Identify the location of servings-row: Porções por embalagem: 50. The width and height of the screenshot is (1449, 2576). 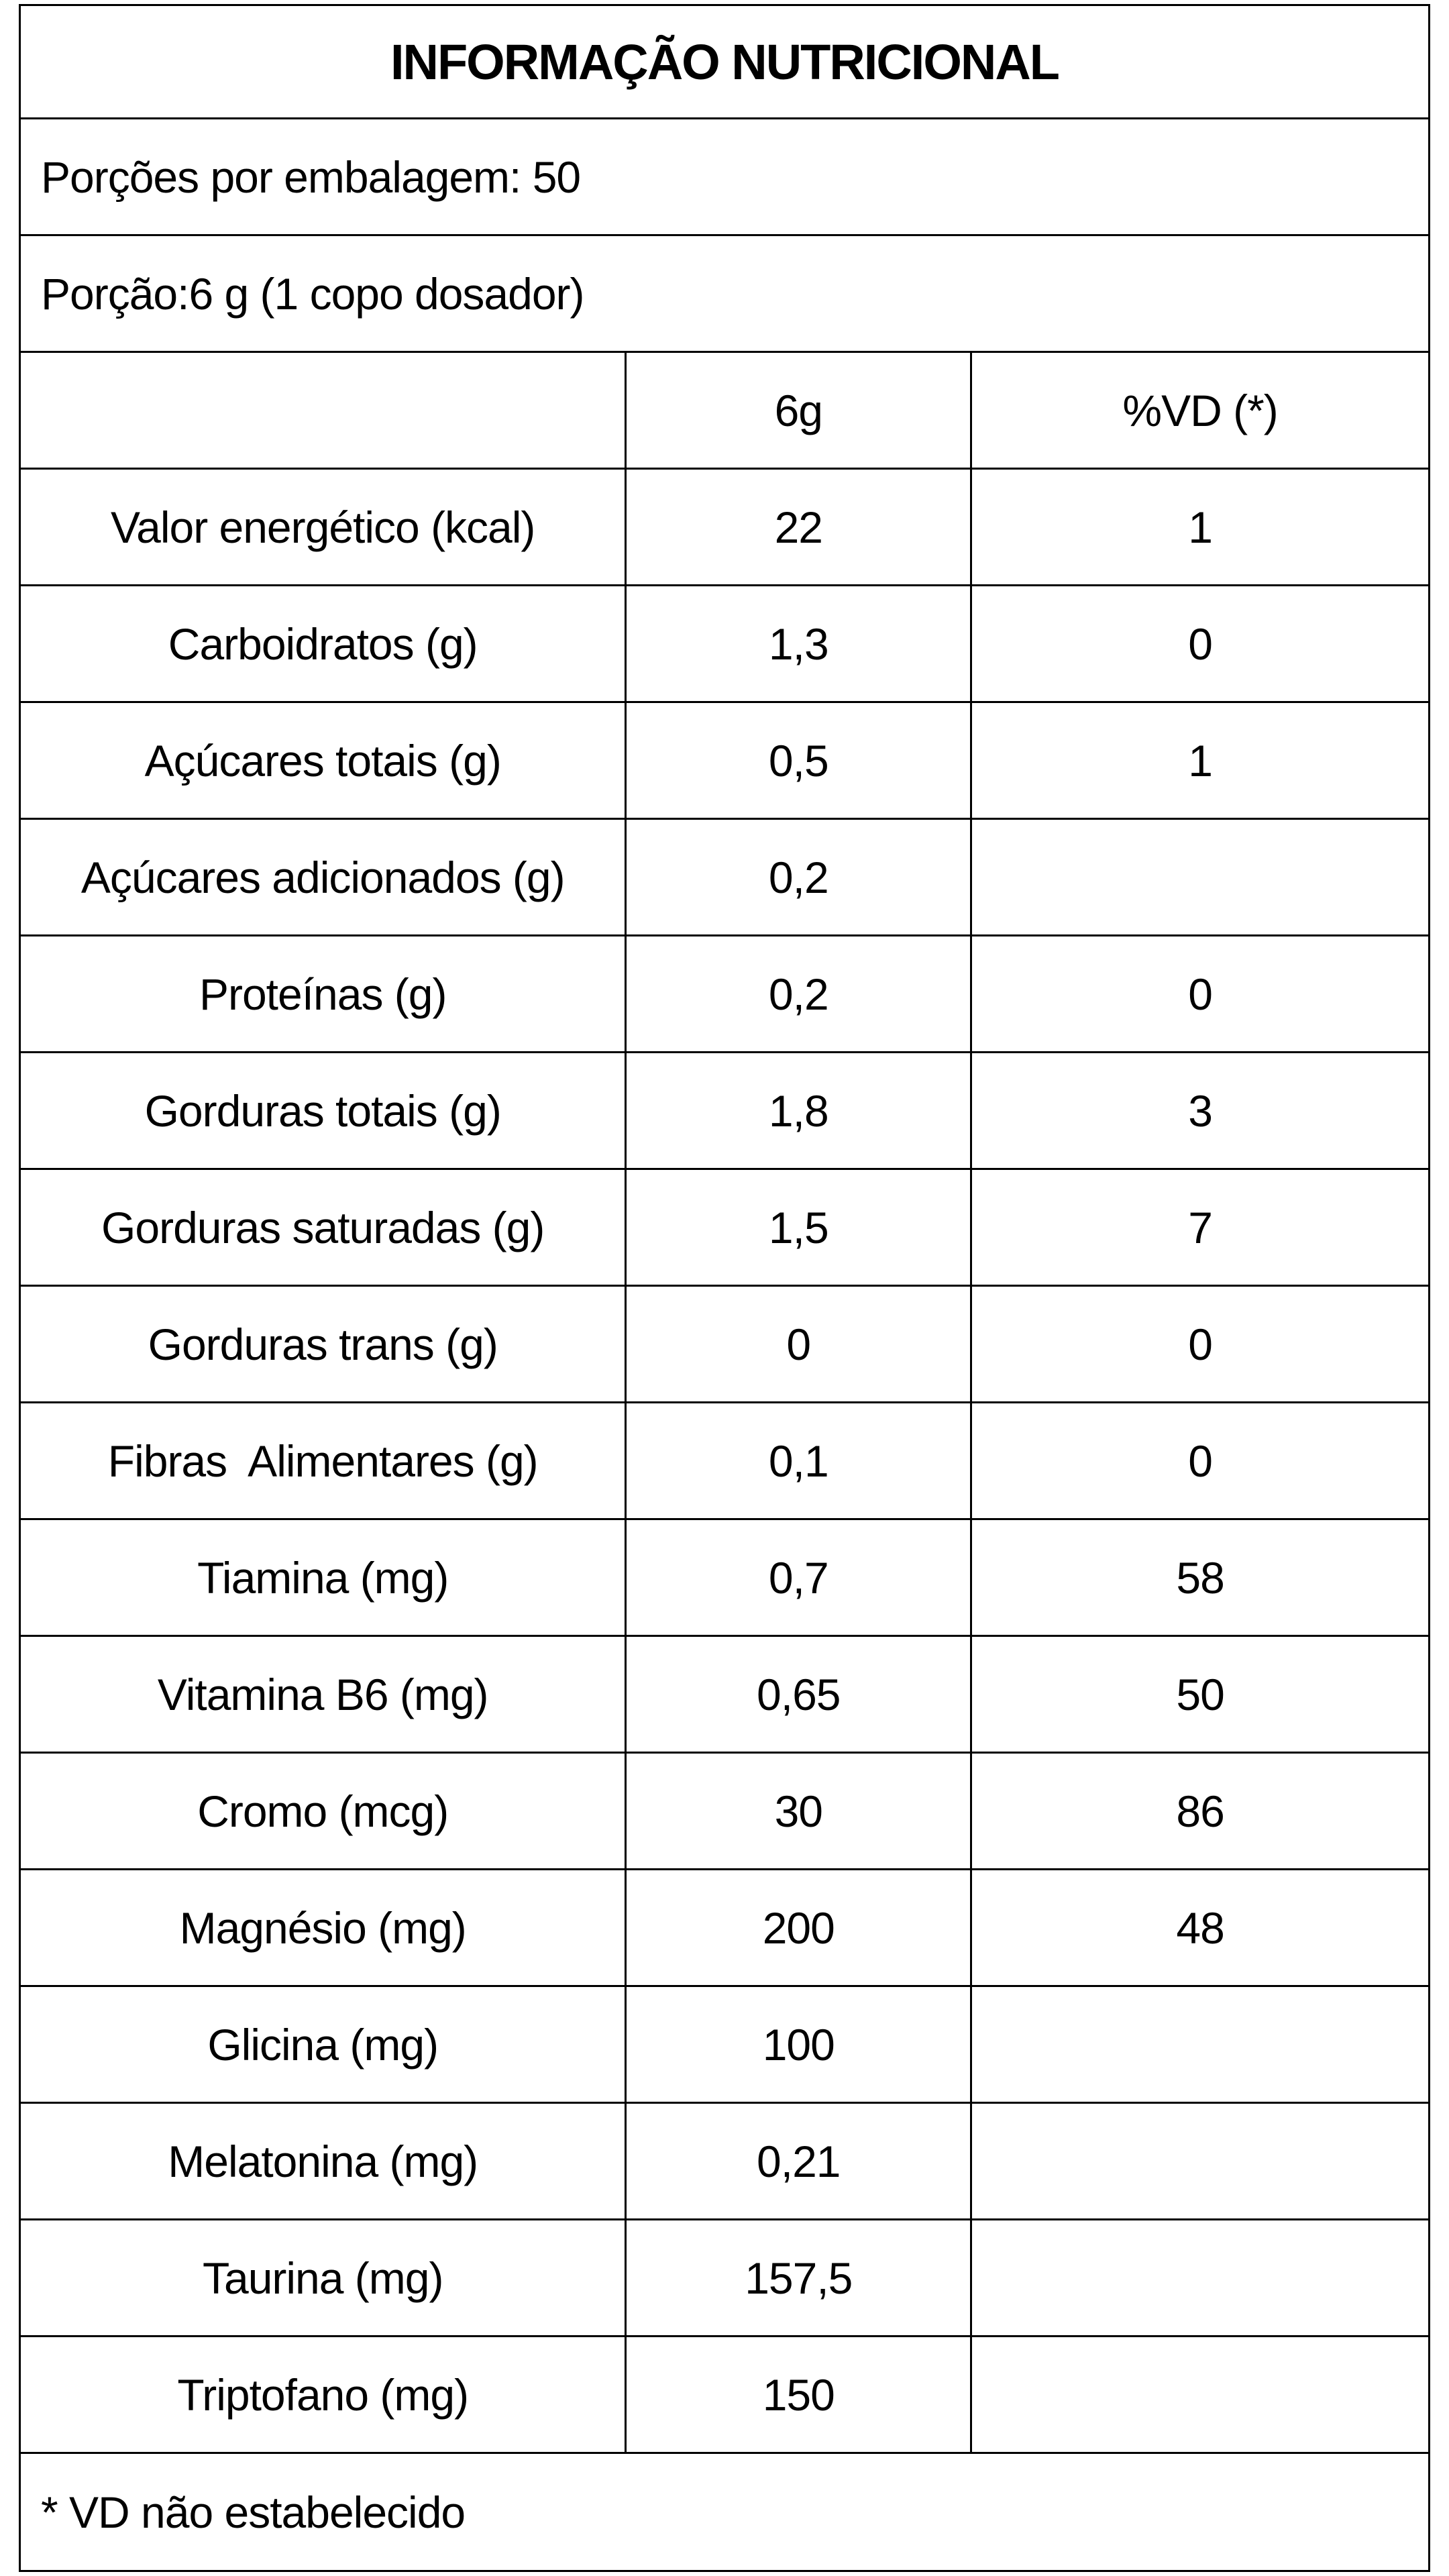
(724, 176).